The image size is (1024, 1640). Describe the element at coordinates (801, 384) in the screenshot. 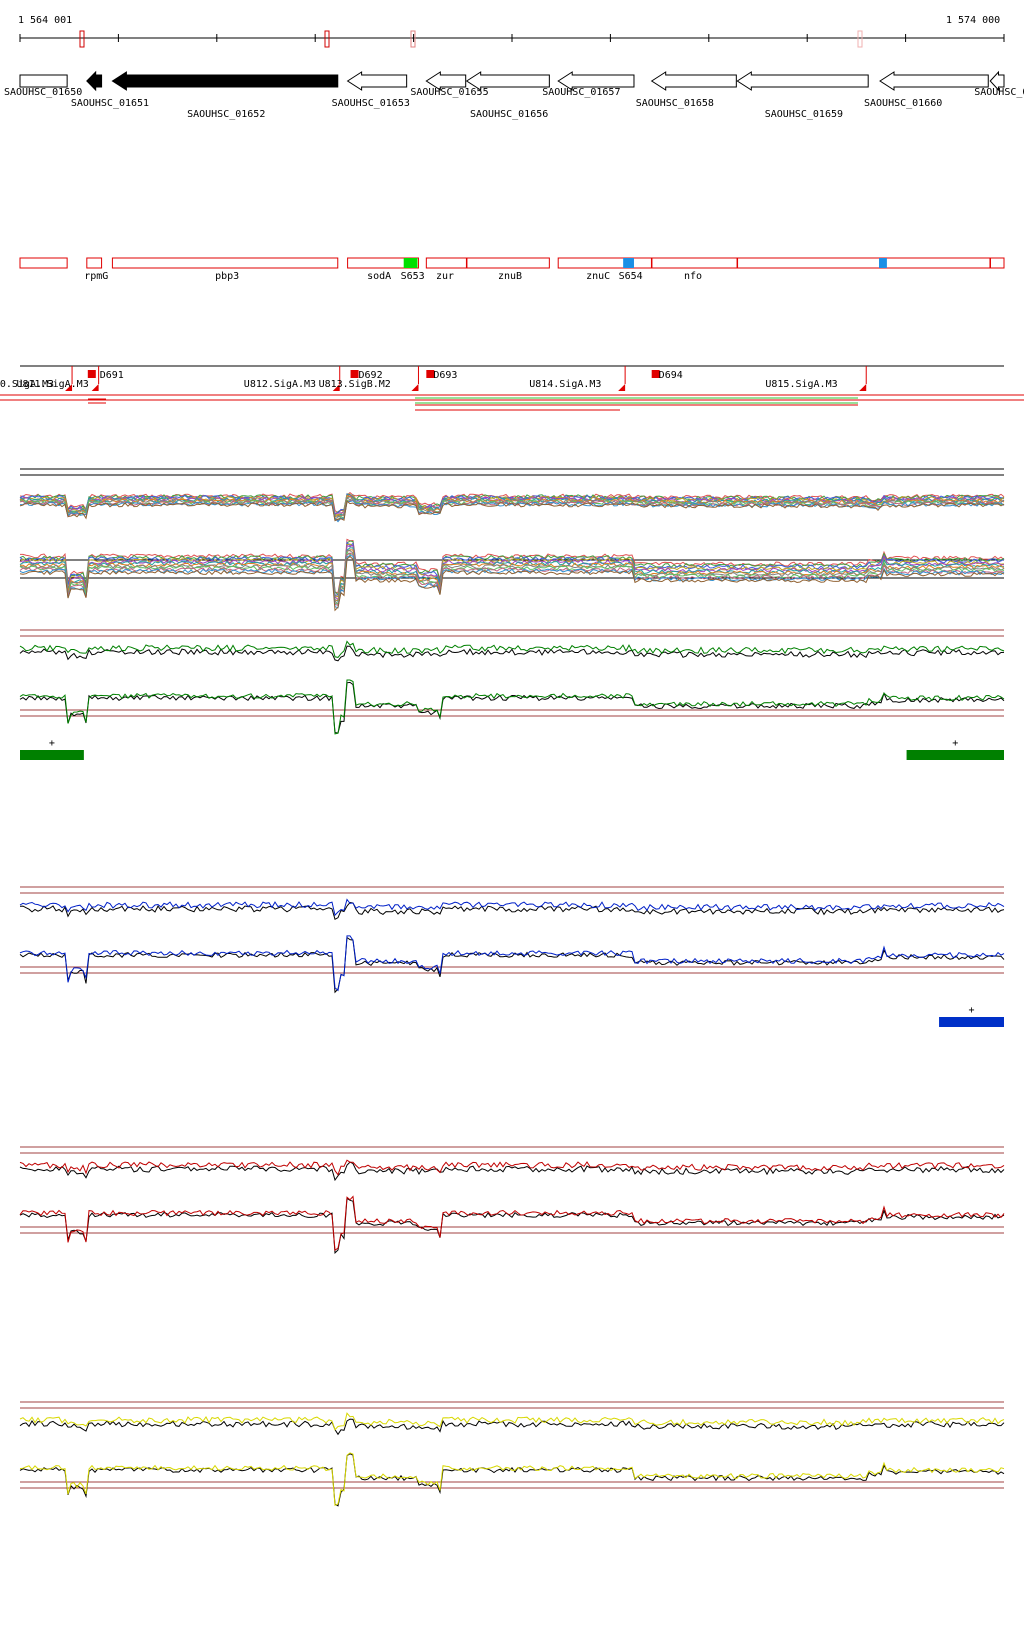

I see `regulatory-label: U815.SigA.M3` at that location.